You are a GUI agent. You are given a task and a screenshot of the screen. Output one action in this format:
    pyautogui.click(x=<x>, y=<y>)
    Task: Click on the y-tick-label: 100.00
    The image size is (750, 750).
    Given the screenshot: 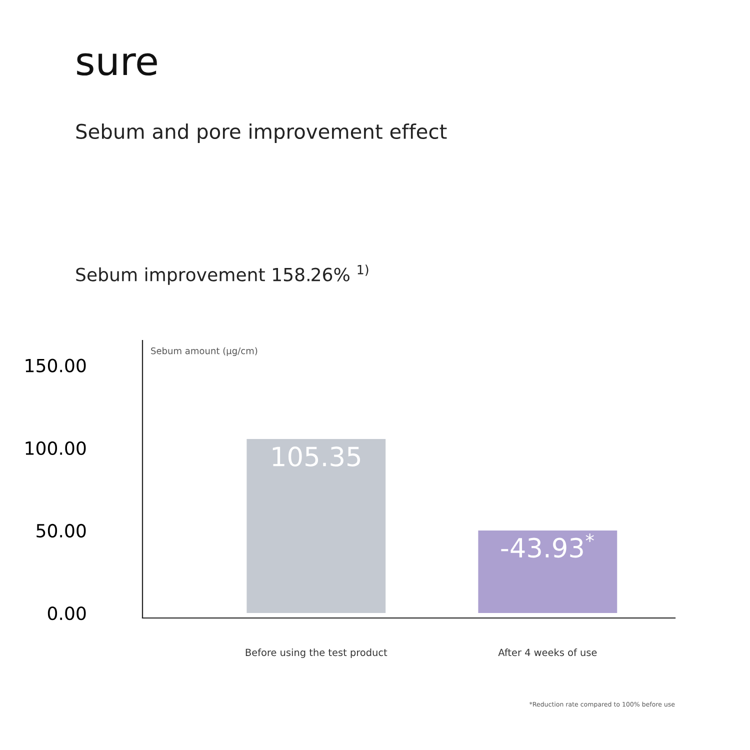 What is the action you would take?
    pyautogui.click(x=56, y=448)
    